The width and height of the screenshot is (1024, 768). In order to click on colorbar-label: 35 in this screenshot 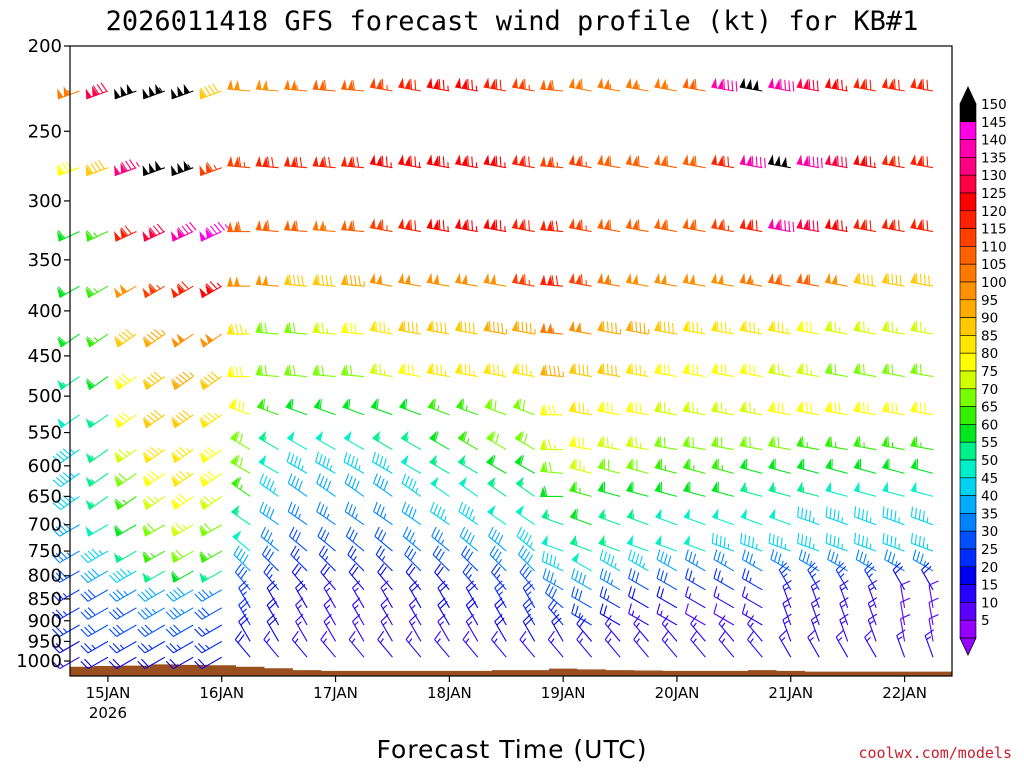, I will do `click(989, 514)`.